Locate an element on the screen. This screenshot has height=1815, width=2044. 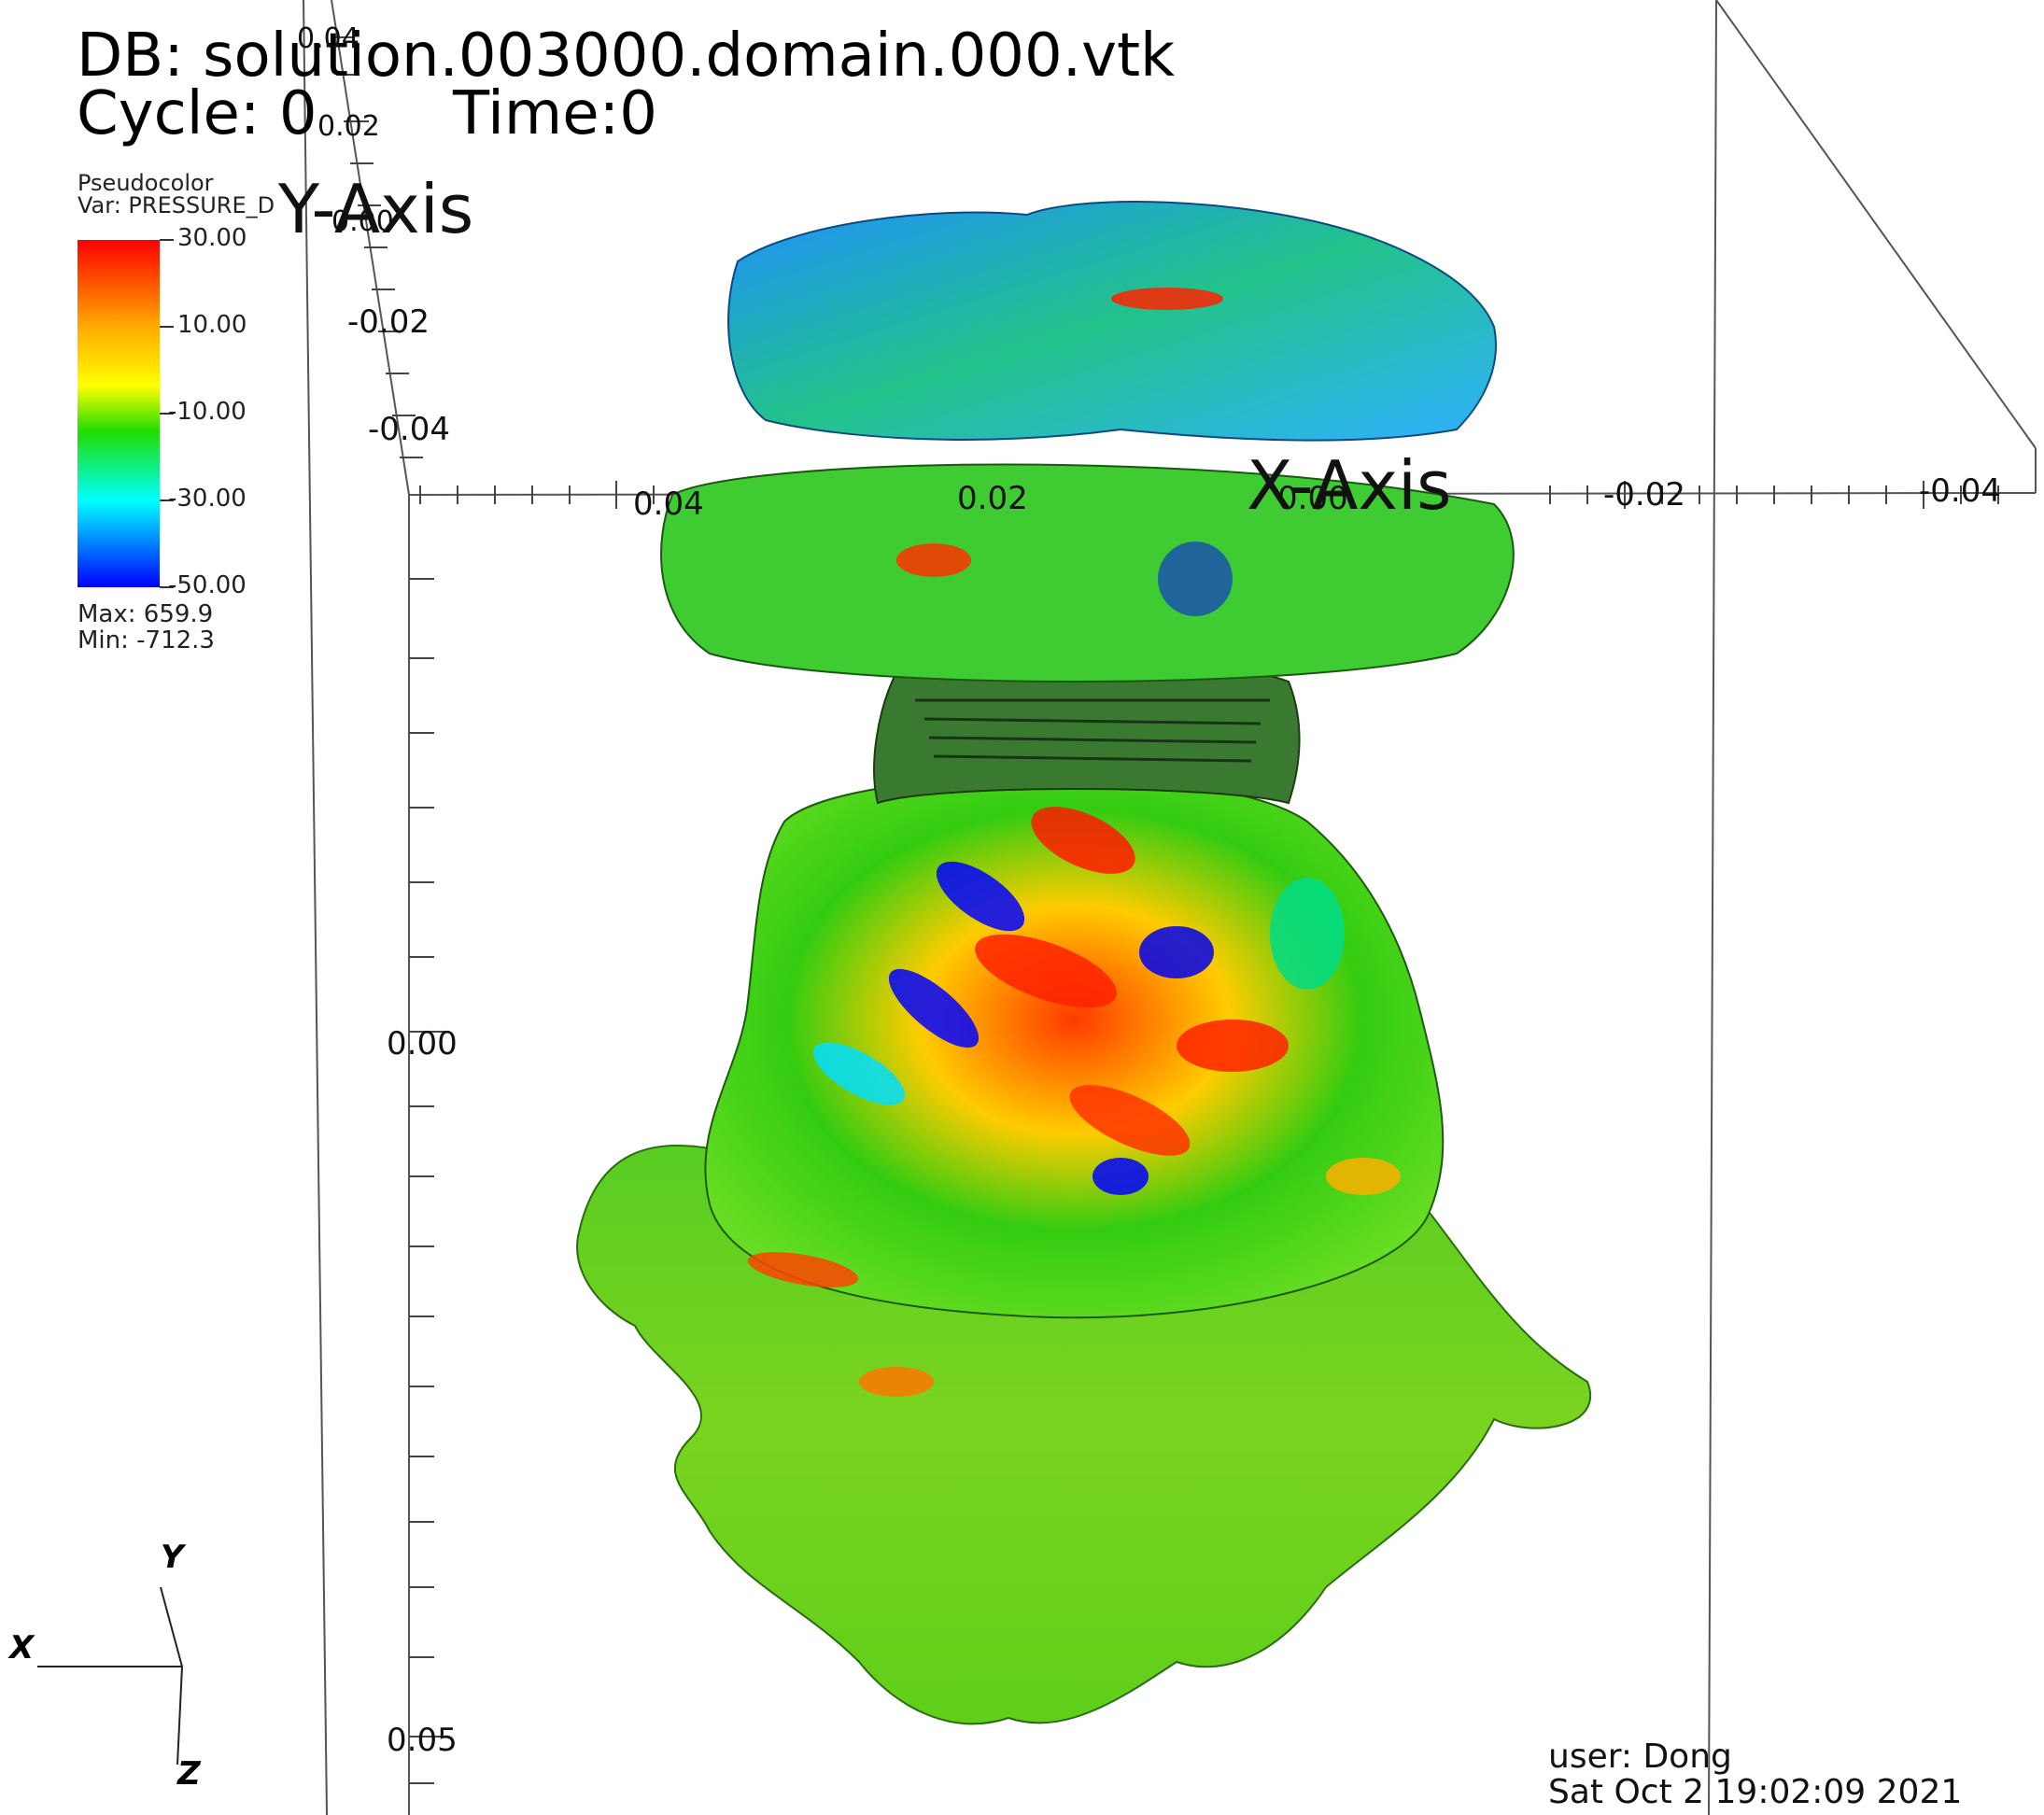
triad-x-label: X is located at coordinates (22, 1648).